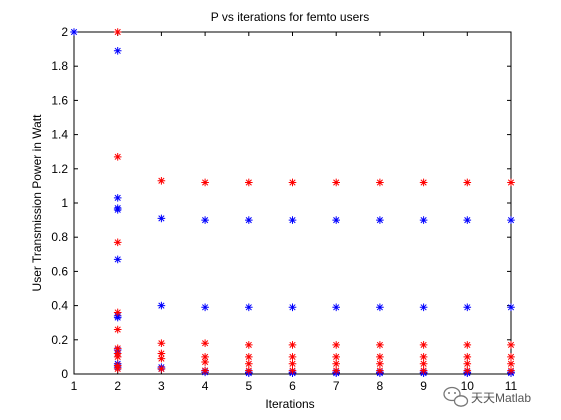 This screenshot has width=561, height=420. Describe the element at coordinates (501, 398) in the screenshot. I see `watermark-text: 天天Matlab` at that location.